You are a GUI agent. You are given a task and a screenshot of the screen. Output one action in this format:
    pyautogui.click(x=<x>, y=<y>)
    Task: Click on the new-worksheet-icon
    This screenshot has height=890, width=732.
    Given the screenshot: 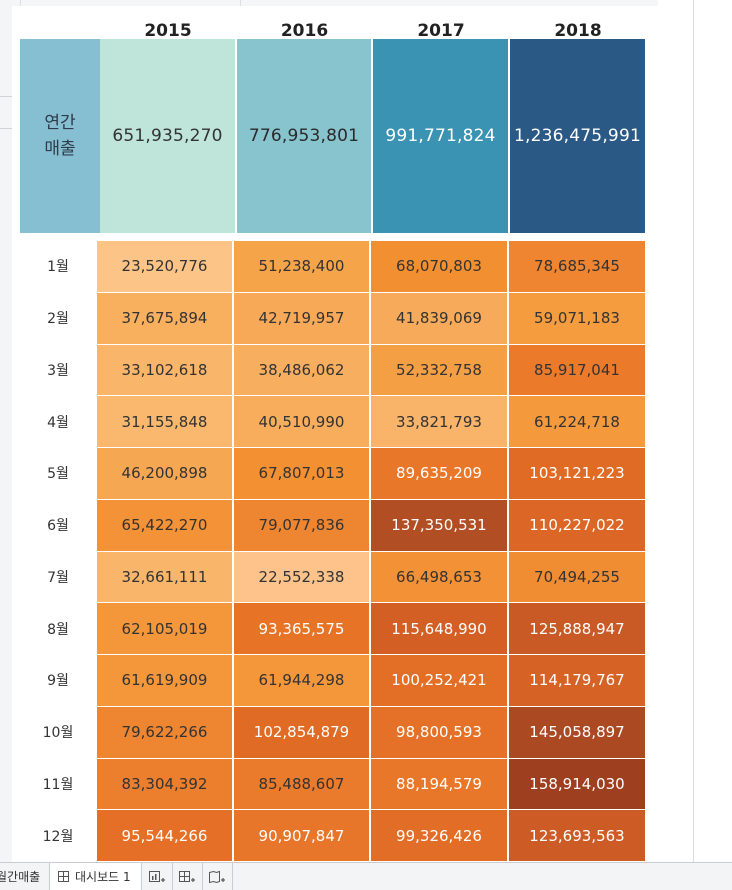 What is the action you would take?
    pyautogui.click(x=157, y=876)
    